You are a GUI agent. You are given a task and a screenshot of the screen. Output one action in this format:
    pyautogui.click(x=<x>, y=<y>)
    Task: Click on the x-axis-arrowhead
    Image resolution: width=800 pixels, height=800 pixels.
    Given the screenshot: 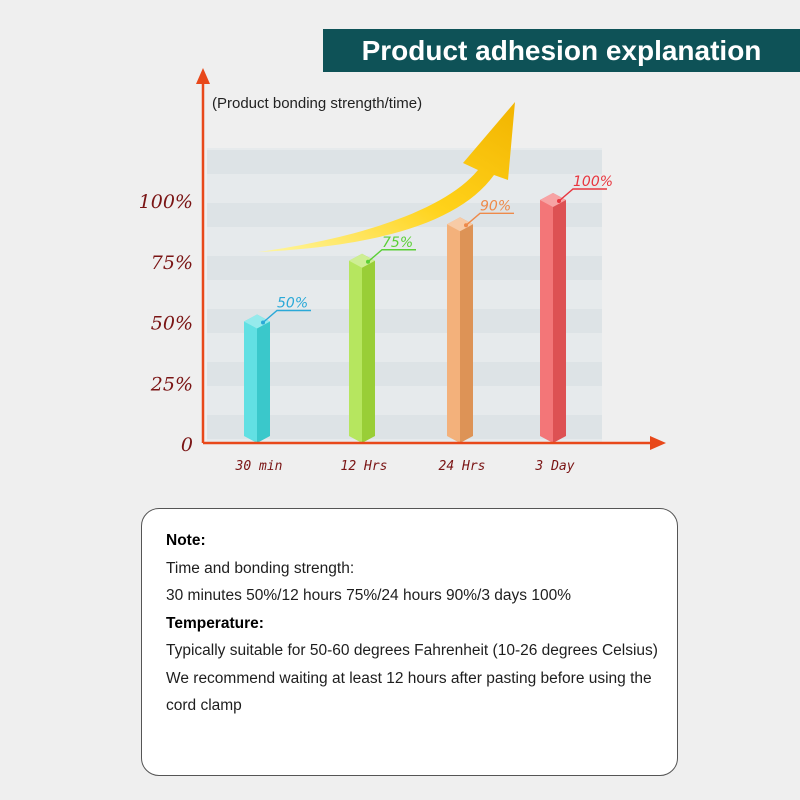 What is the action you would take?
    pyautogui.click(x=658, y=443)
    